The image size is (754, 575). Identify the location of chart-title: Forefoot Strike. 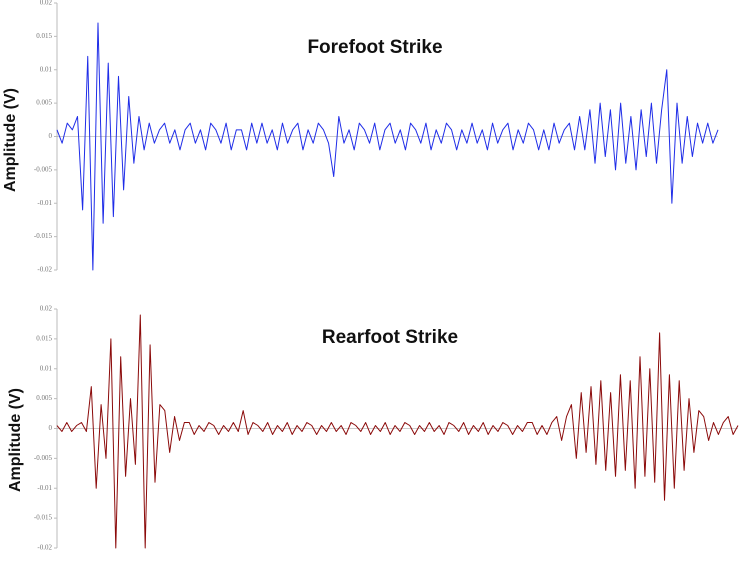
(374, 47).